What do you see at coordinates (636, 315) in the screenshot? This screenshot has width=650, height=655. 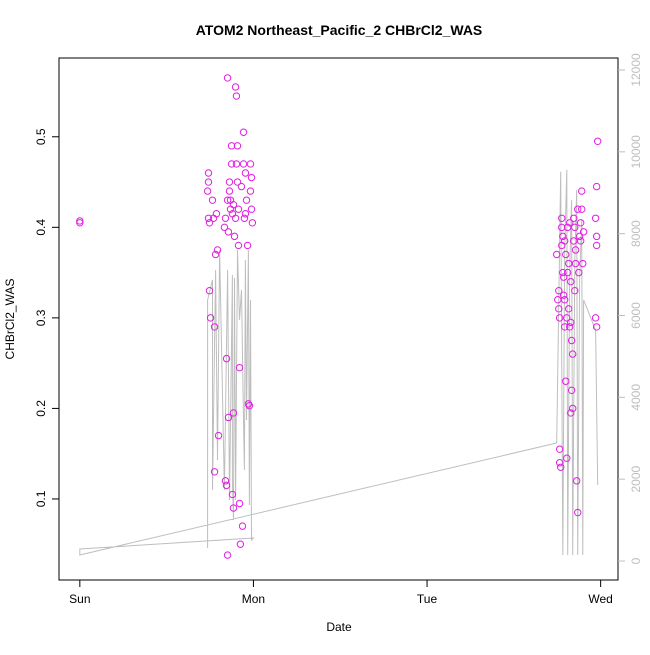 I see `y2-tick-label: 6000` at bounding box center [636, 315].